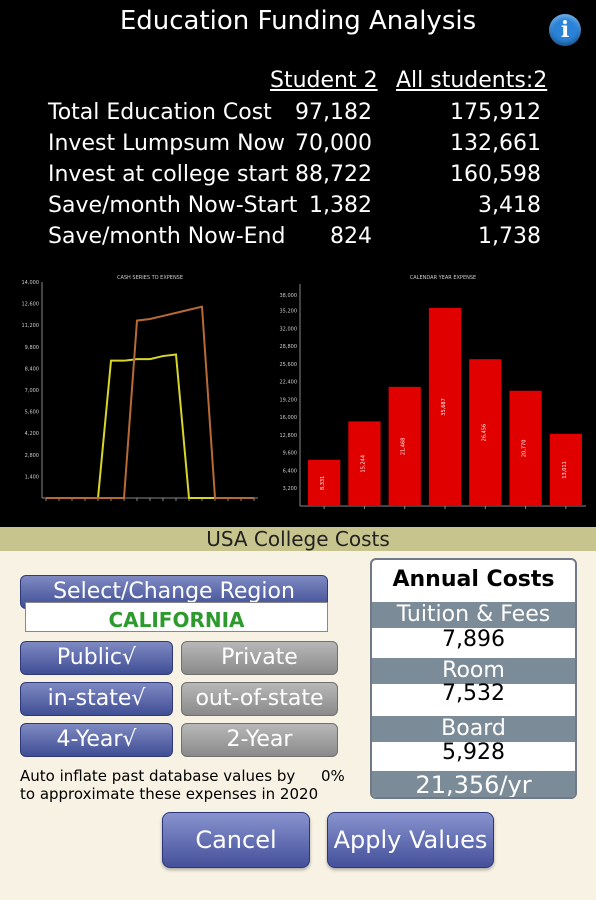 Image resolution: width=596 pixels, height=900 pixels. Describe the element at coordinates (473, 615) in the screenshot. I see `tuition-label: Tuition & Fees` at that location.